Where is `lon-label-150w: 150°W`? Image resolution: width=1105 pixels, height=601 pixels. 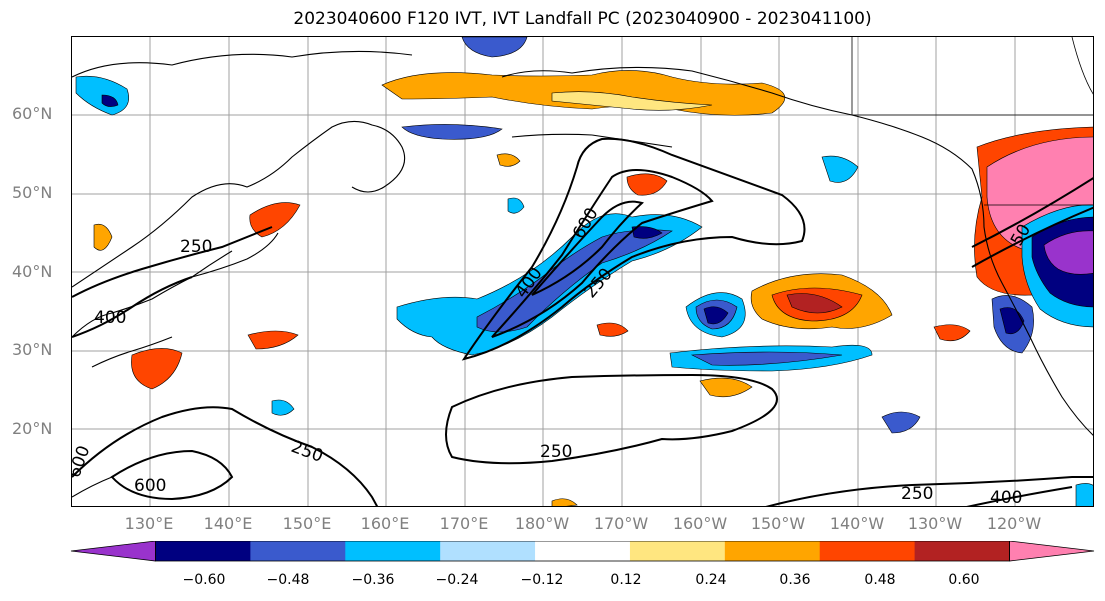 lon-label-150w: 150°W is located at coordinates (778, 523).